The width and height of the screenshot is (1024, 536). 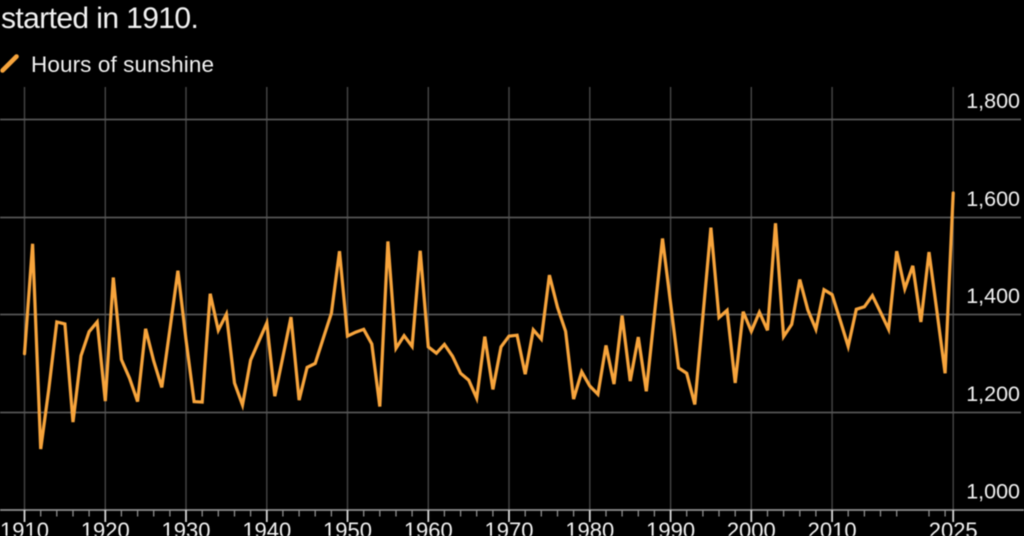 I want to click on svg-text: 1,800, so click(x=993, y=101).